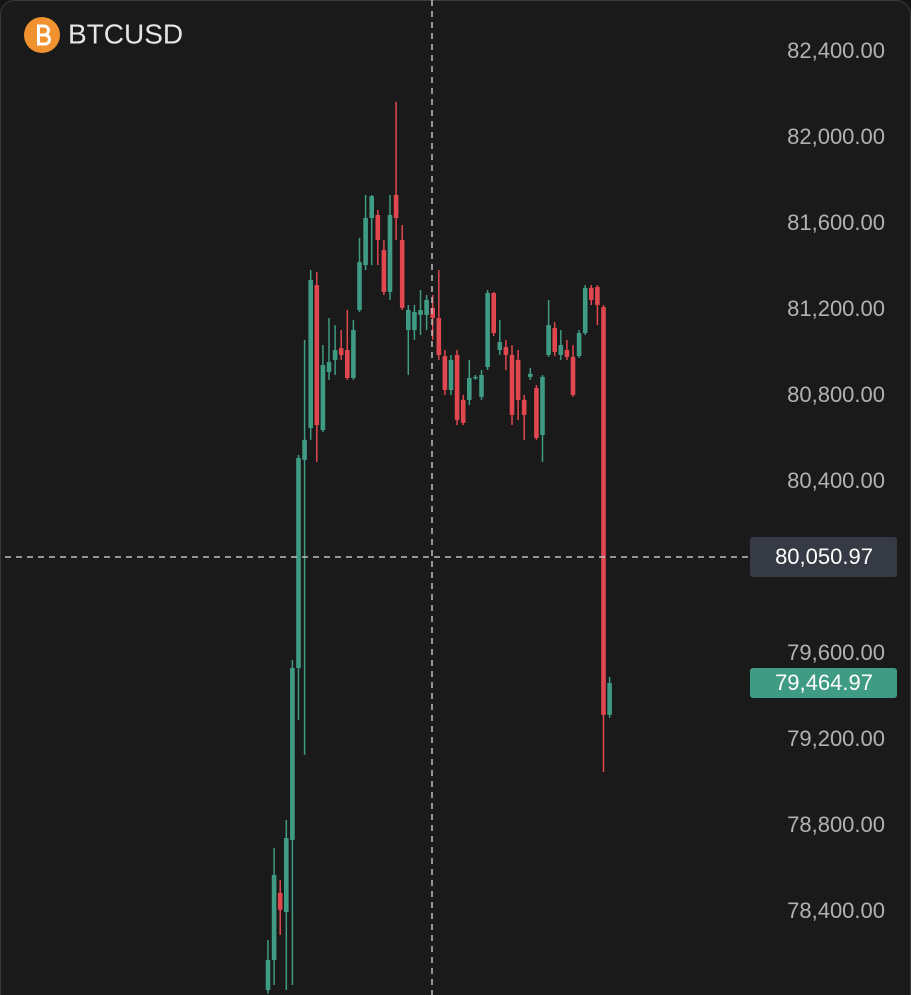 This screenshot has width=911, height=995. I want to click on y-tick-label: 80,400.00, so click(836, 480).